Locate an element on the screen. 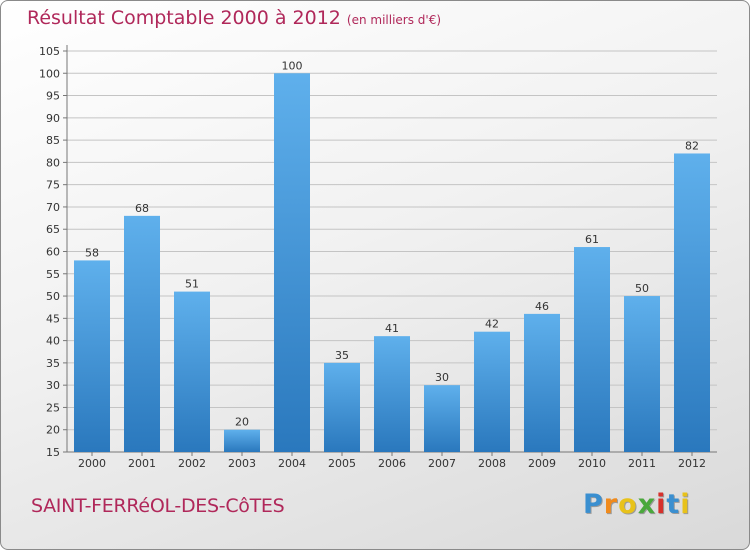  data-label-2007: 30 is located at coordinates (442, 377).